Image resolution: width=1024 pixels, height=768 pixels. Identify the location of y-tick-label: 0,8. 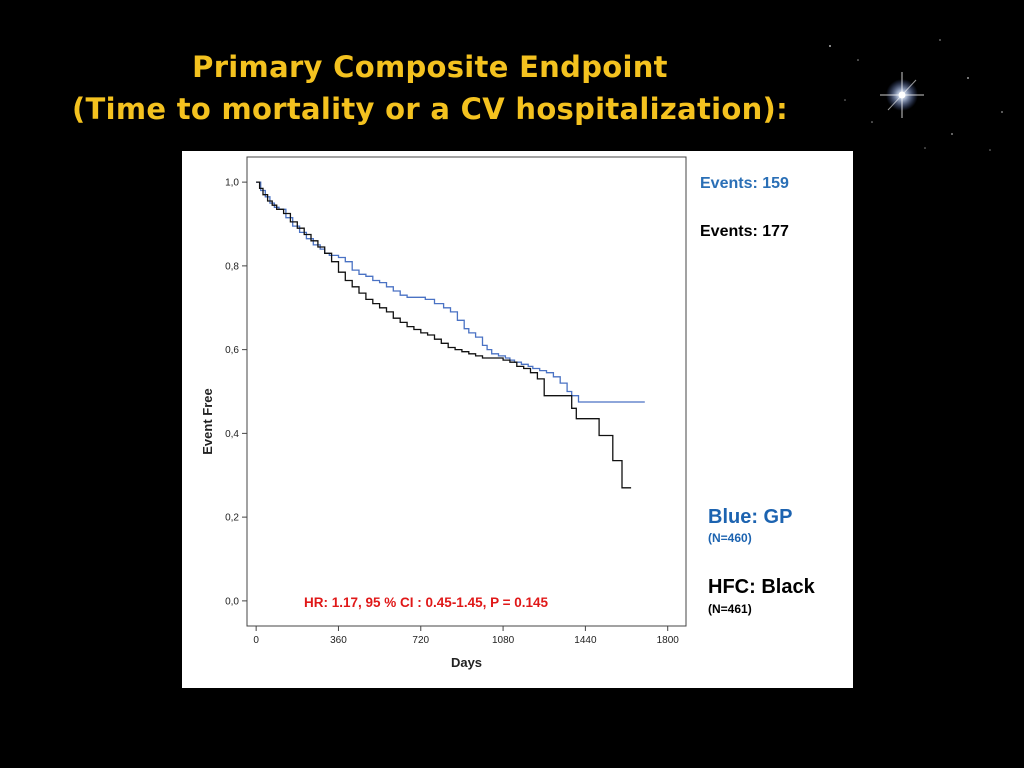
(232, 266).